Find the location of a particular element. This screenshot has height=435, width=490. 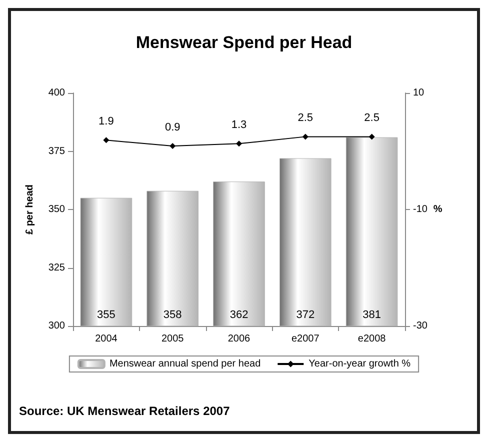

y2-axis-title: % is located at coordinates (437, 209).